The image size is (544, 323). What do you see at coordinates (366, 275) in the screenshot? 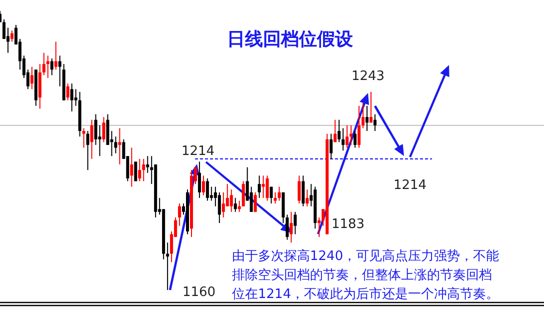
I see `annotation: 由于多次探高1240，可见高点压力强势，不能排除空头回档的节奏，但整体上涨的节奏回档位在1214，不破此为后市还是一个冲高节奏。` at bounding box center [366, 275].